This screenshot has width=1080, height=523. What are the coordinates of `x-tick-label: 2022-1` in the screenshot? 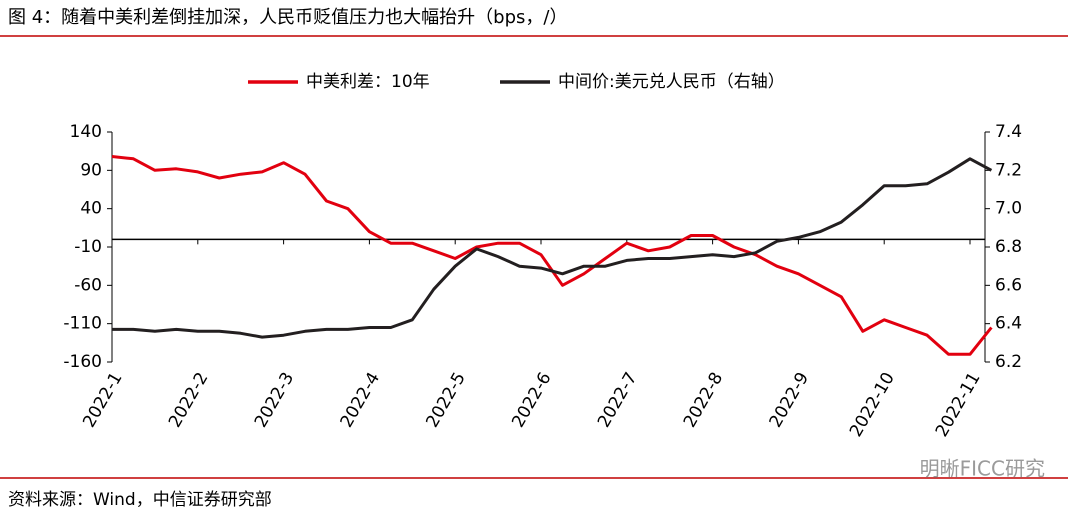 It's located at (102, 400).